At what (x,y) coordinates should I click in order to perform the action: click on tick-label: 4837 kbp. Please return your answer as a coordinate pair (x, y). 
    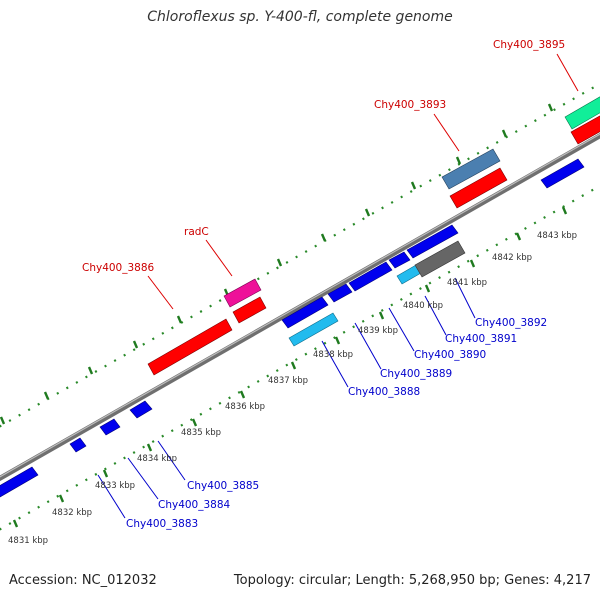
    Looking at the image, I should click on (288, 381).